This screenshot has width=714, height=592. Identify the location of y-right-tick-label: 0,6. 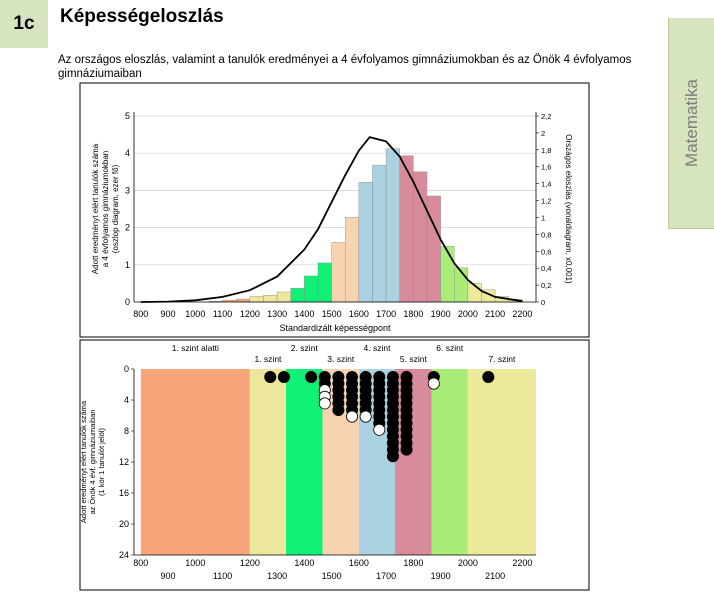
(546, 251).